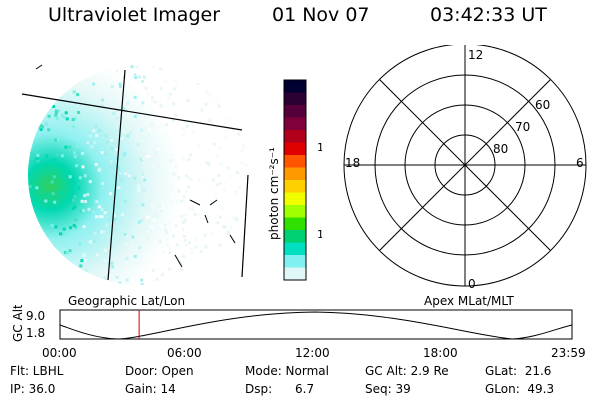 The height and width of the screenshot is (400, 600). Describe the element at coordinates (472, 283) in the screenshot. I see `mlt-label-0: 0` at that location.